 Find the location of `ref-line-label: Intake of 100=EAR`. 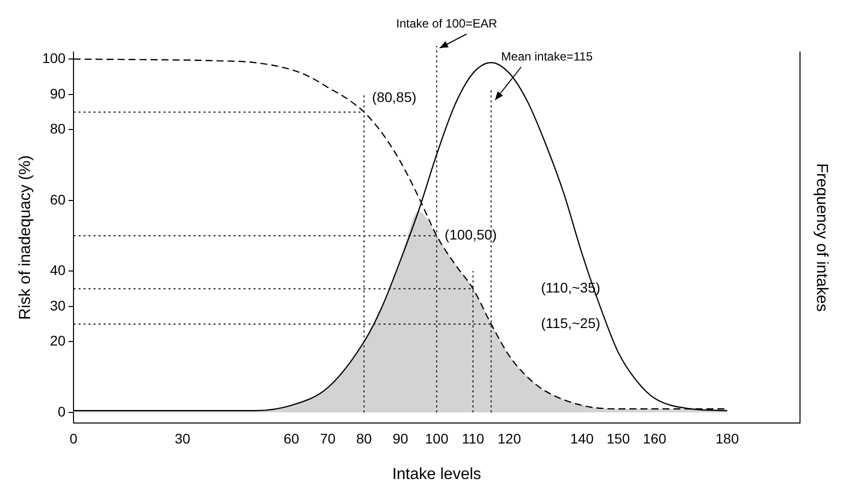

ref-line-label: Intake of 100=EAR is located at coordinates (447, 23).